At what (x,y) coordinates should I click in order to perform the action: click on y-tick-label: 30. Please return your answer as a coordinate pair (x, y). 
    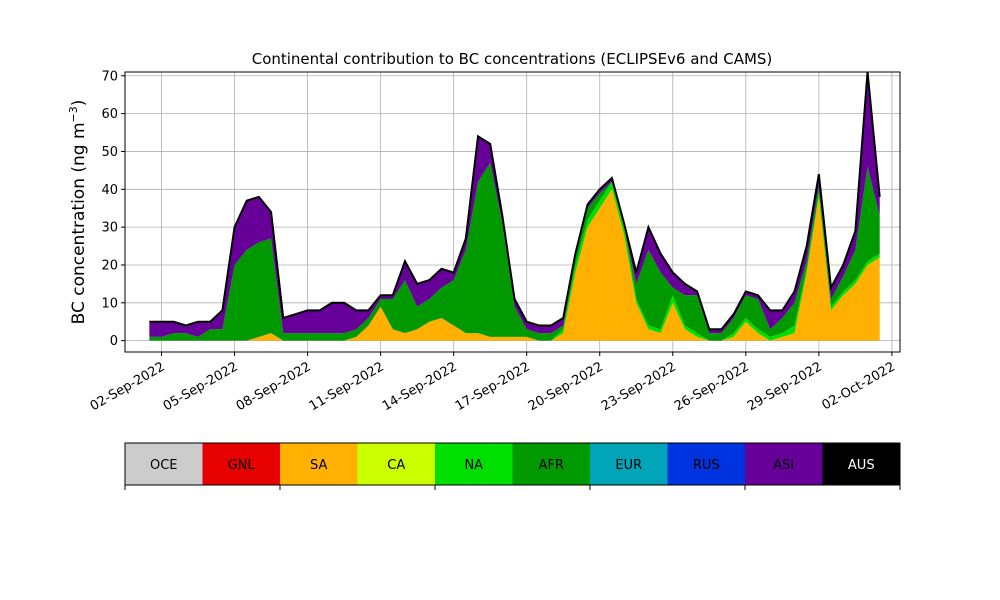
    Looking at the image, I should click on (109, 228).